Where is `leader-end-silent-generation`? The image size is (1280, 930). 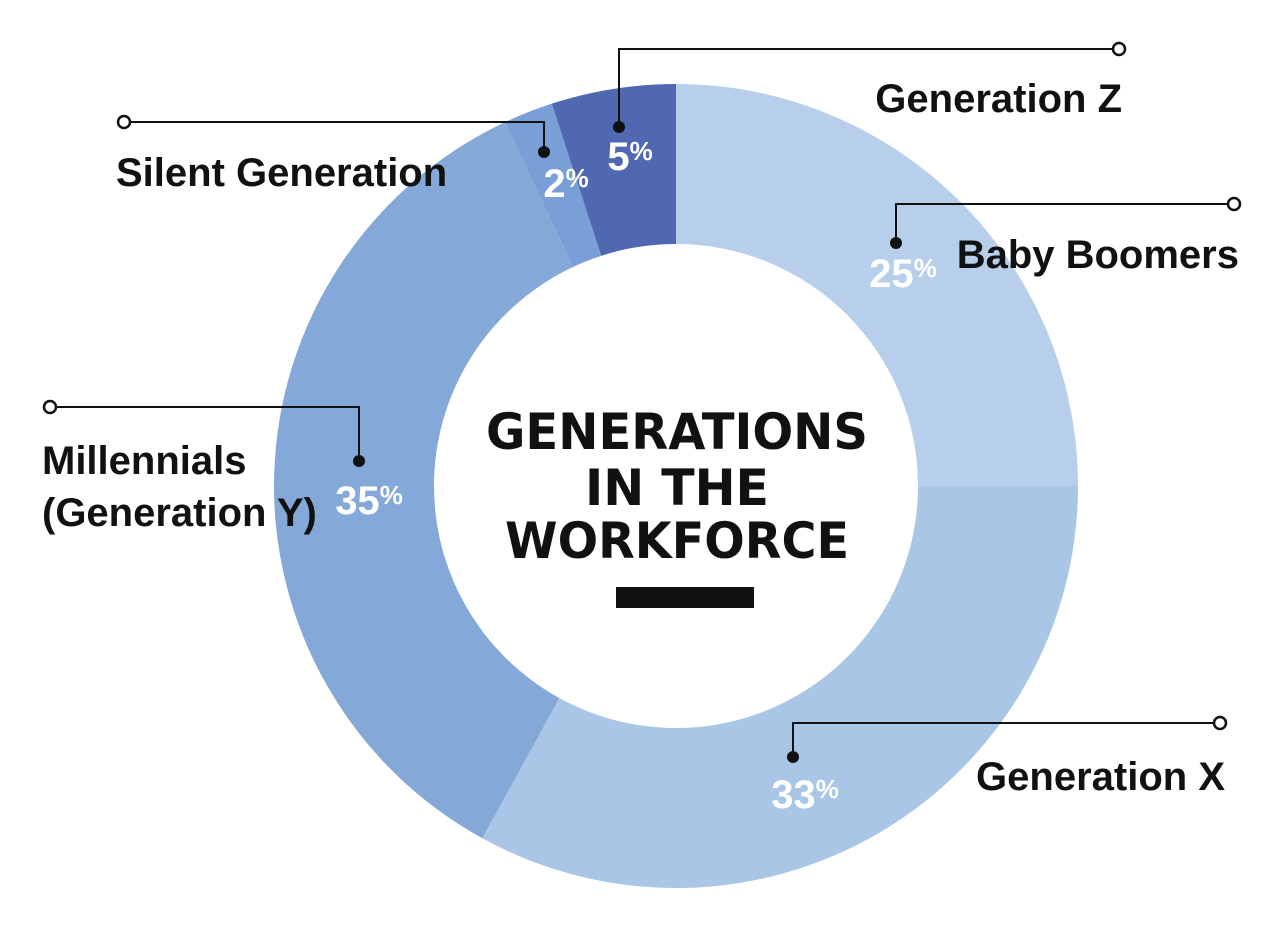 leader-end-silent-generation is located at coordinates (124, 122).